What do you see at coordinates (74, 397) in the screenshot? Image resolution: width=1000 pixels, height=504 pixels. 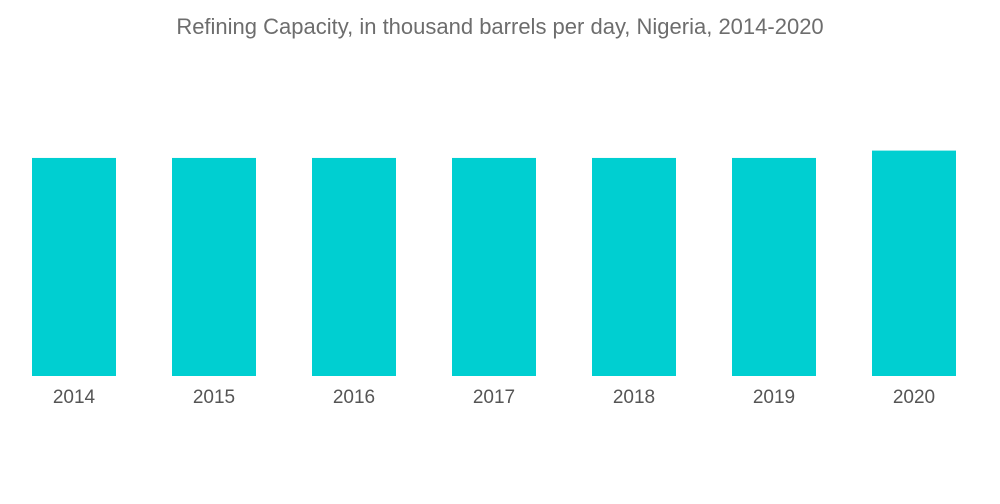 I see `x-tick-label-2014: 2014` at bounding box center [74, 397].